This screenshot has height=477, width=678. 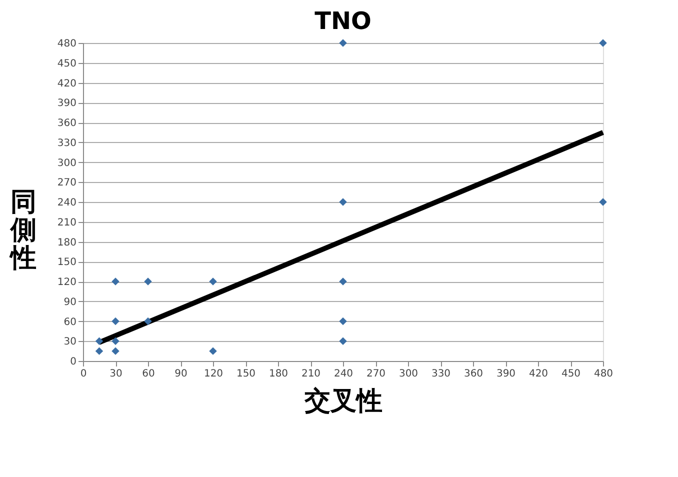 What do you see at coordinates (66, 84) in the screenshot?
I see `y-tick-label: 420` at bounding box center [66, 84].